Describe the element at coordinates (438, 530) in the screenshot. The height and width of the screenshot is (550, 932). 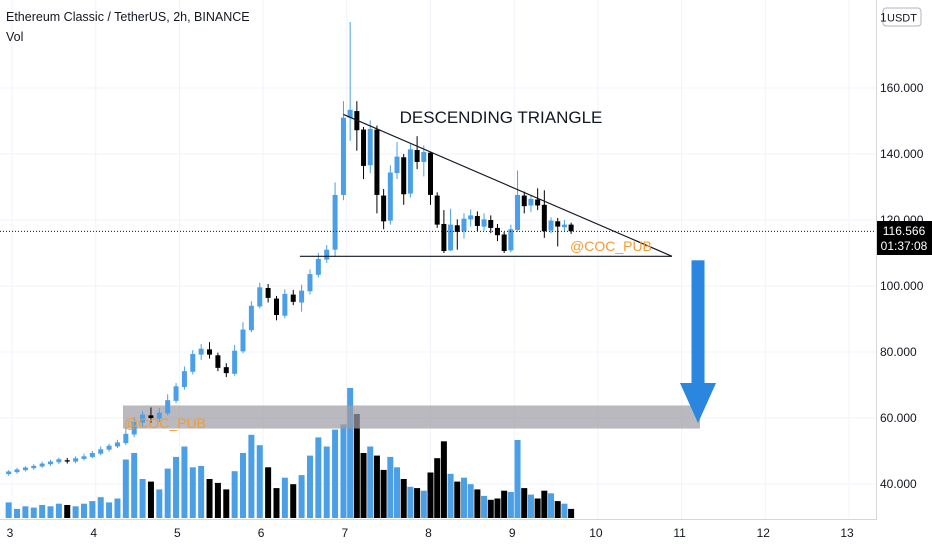
I see `time-scale: 3 4 5 6 7 8 9 10 11 12 13` at that location.